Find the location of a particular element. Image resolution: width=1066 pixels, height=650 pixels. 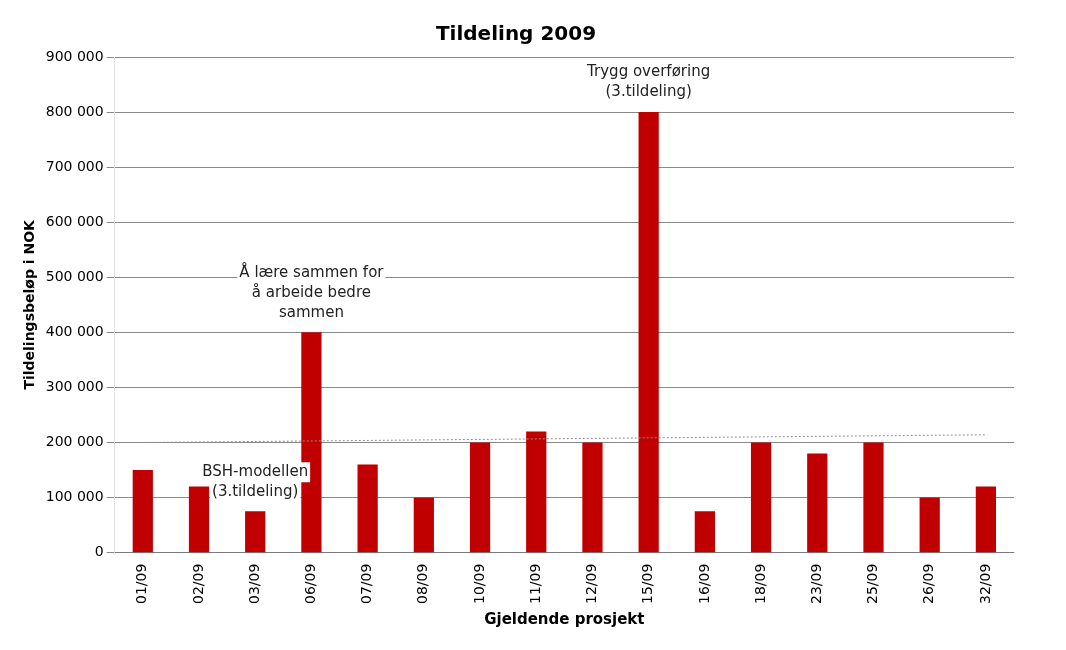

y-tick-label: 700 000 is located at coordinates (74, 165).